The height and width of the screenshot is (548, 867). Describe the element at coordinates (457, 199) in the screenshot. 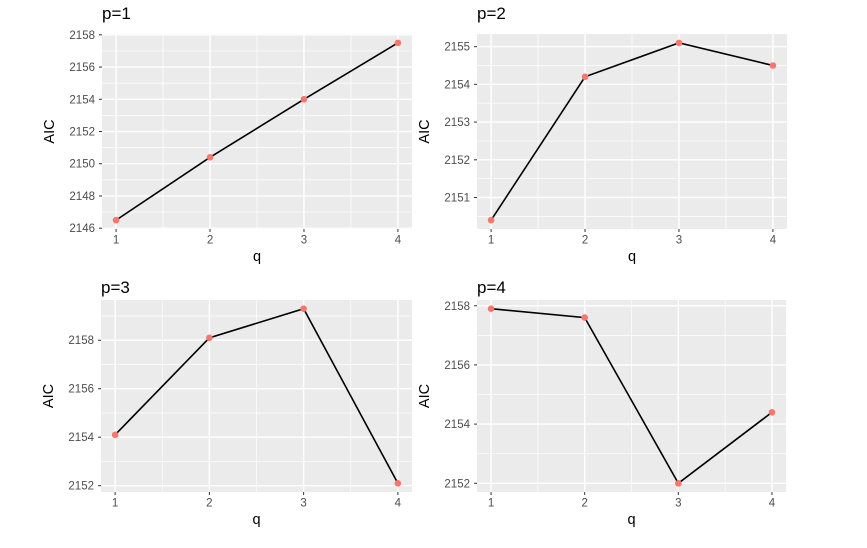

I see `y-tick-label: 2151` at that location.